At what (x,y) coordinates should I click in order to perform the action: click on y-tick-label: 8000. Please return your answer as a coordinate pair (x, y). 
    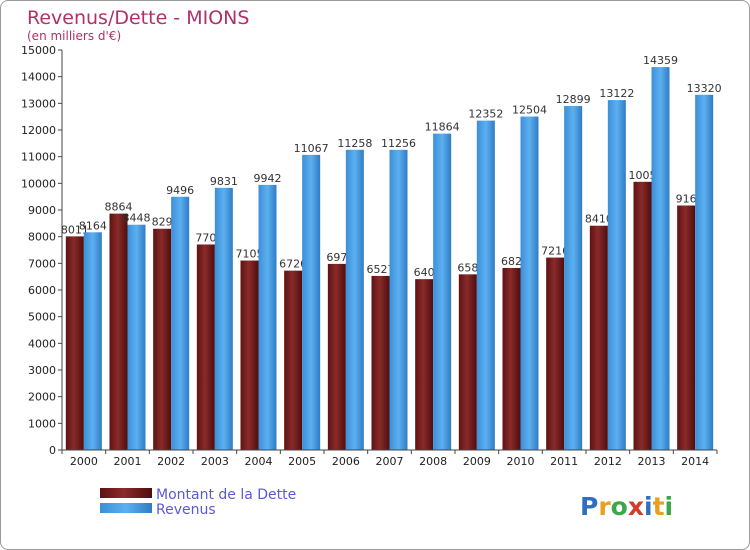
    Looking at the image, I should click on (42, 237).